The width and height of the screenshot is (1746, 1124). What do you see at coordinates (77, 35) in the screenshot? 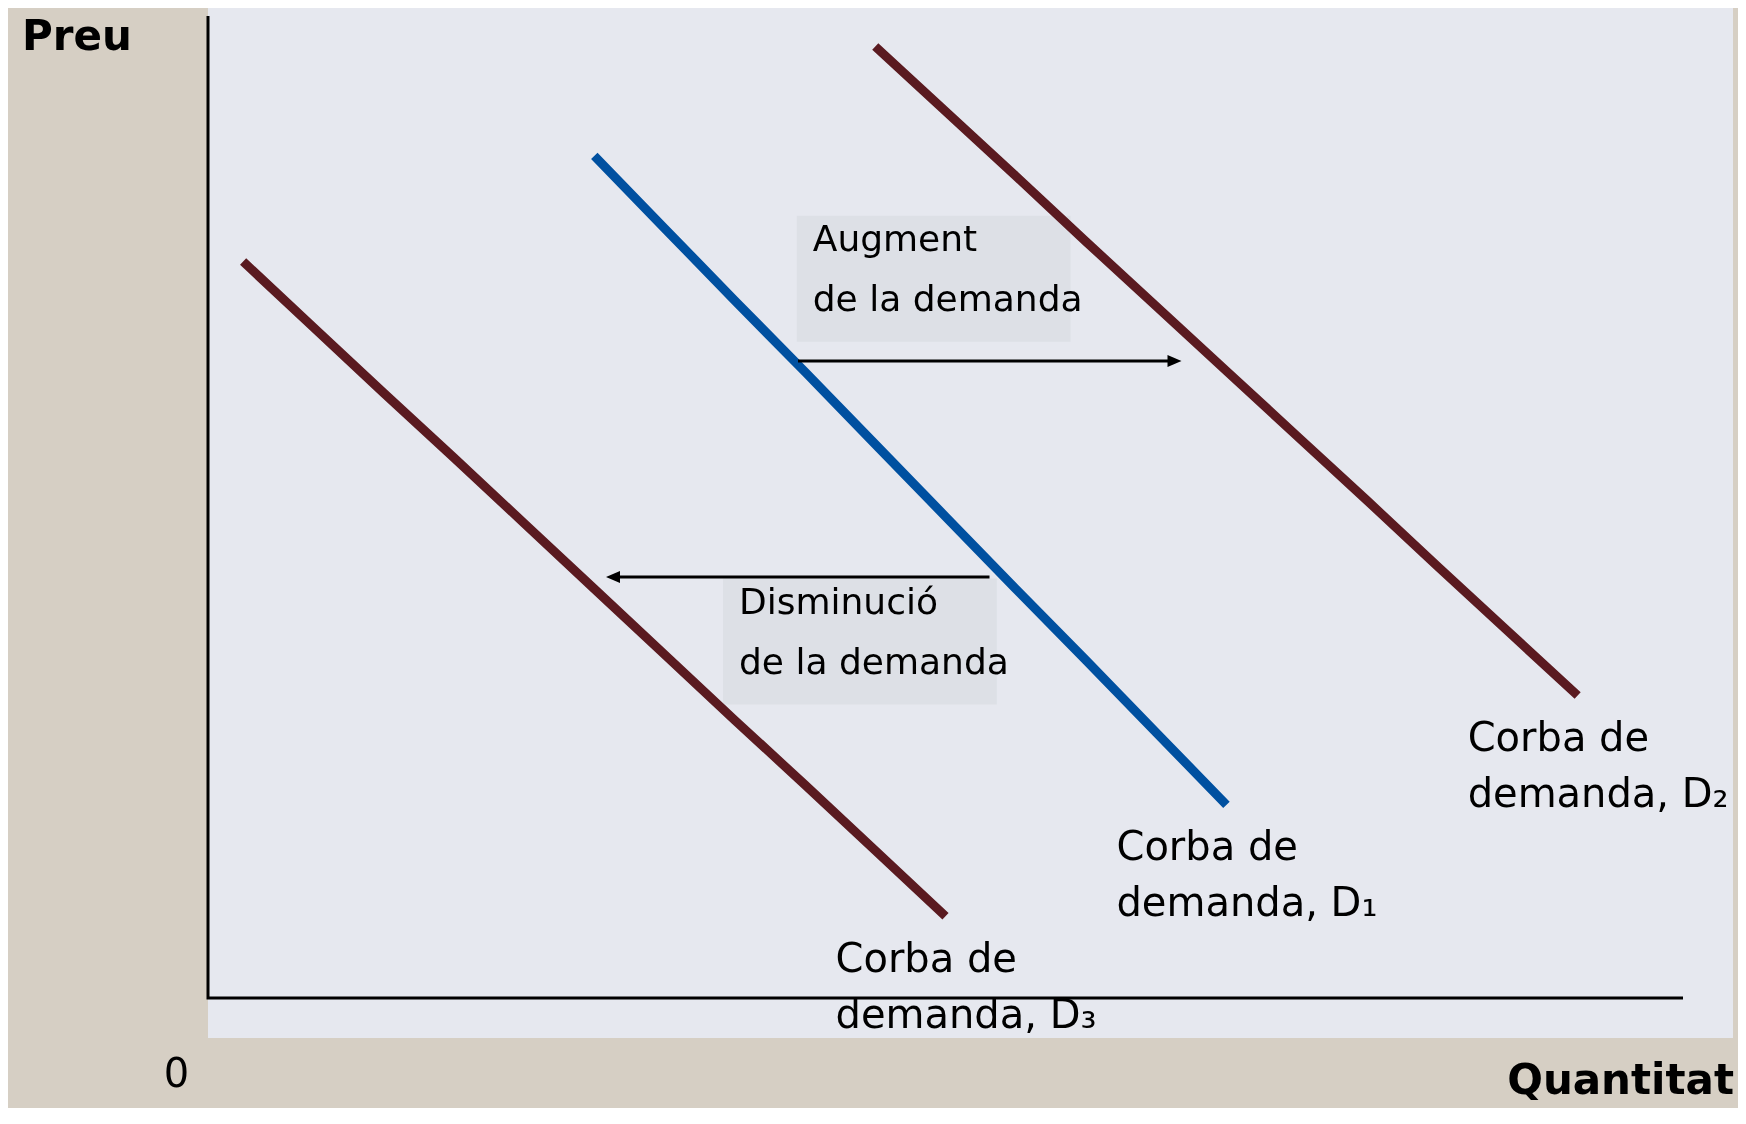
I see `y-axis-title: Preu` at bounding box center [77, 35].